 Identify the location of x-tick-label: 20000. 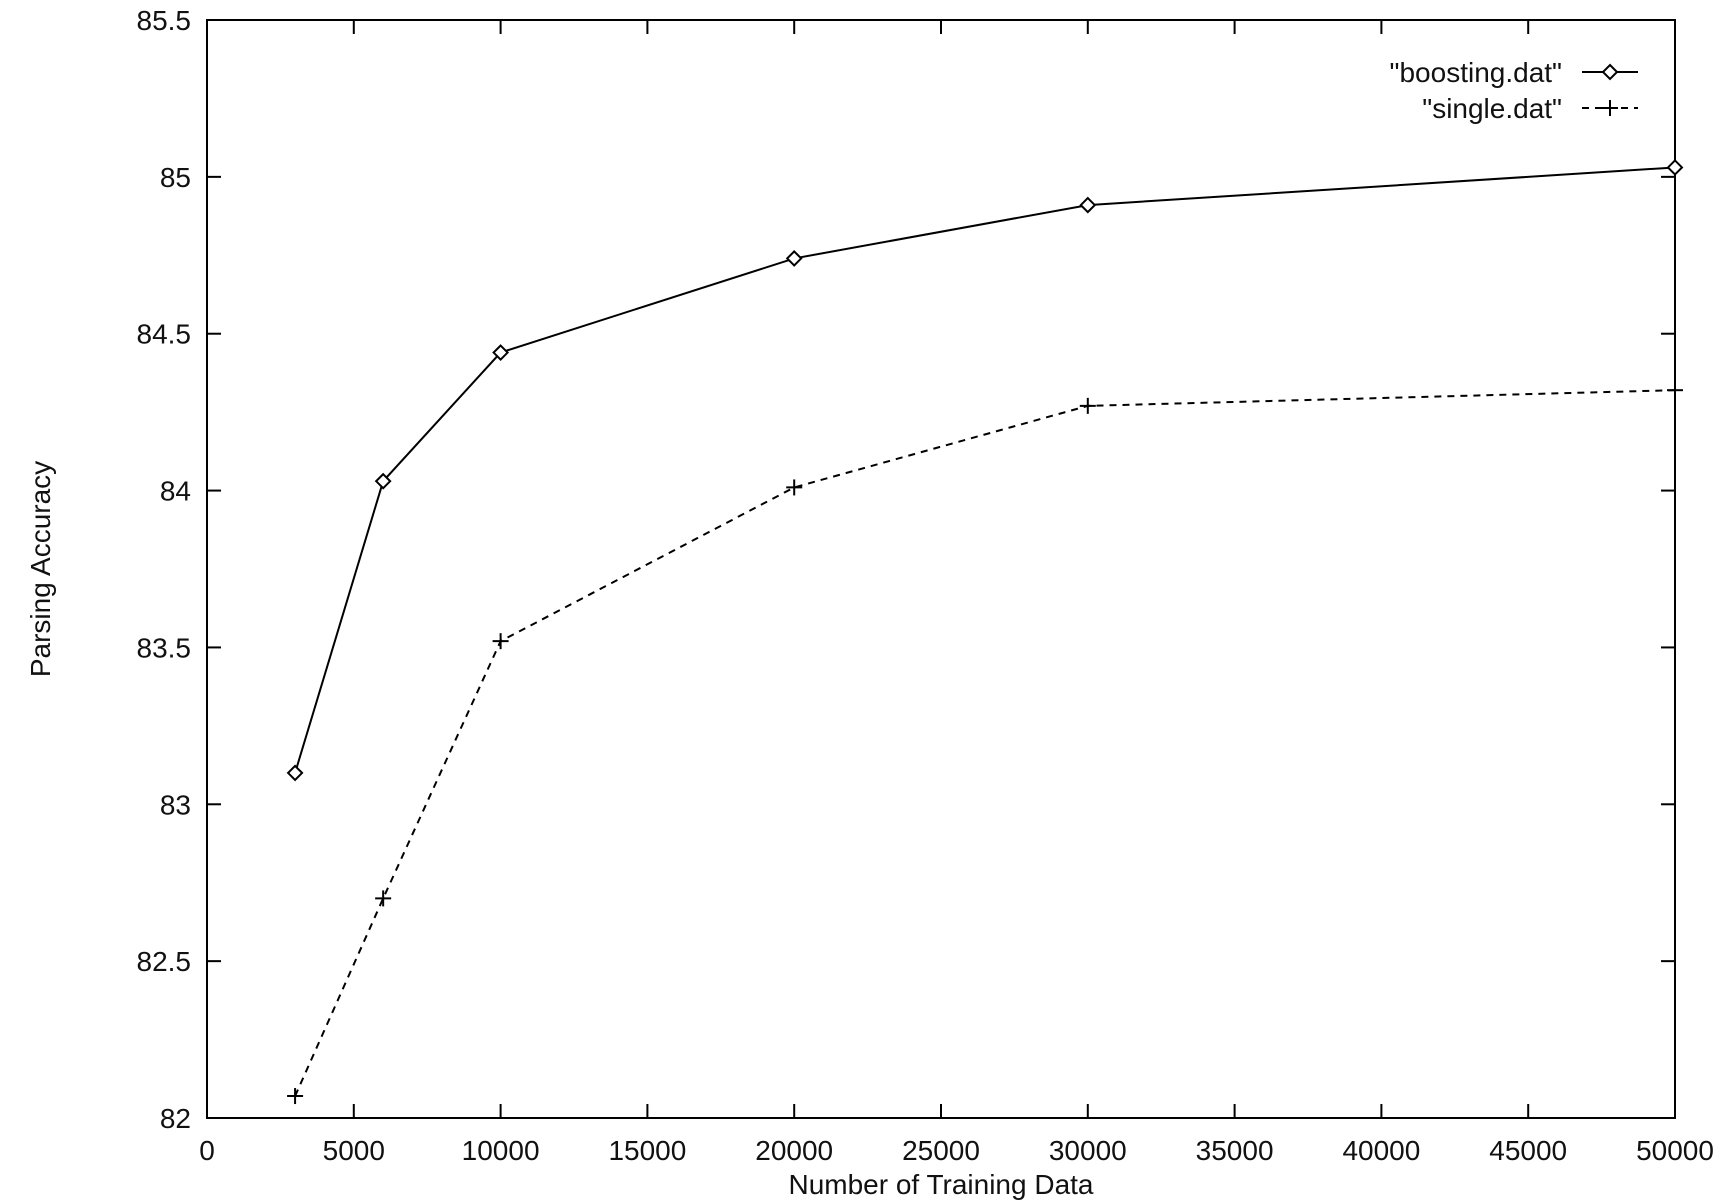
(794, 1150).